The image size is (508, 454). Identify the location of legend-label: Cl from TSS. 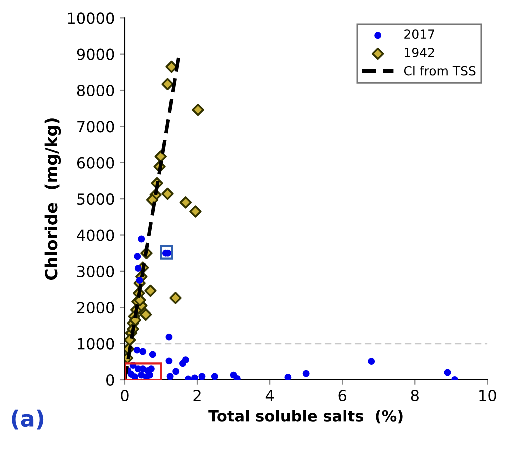
(440, 71).